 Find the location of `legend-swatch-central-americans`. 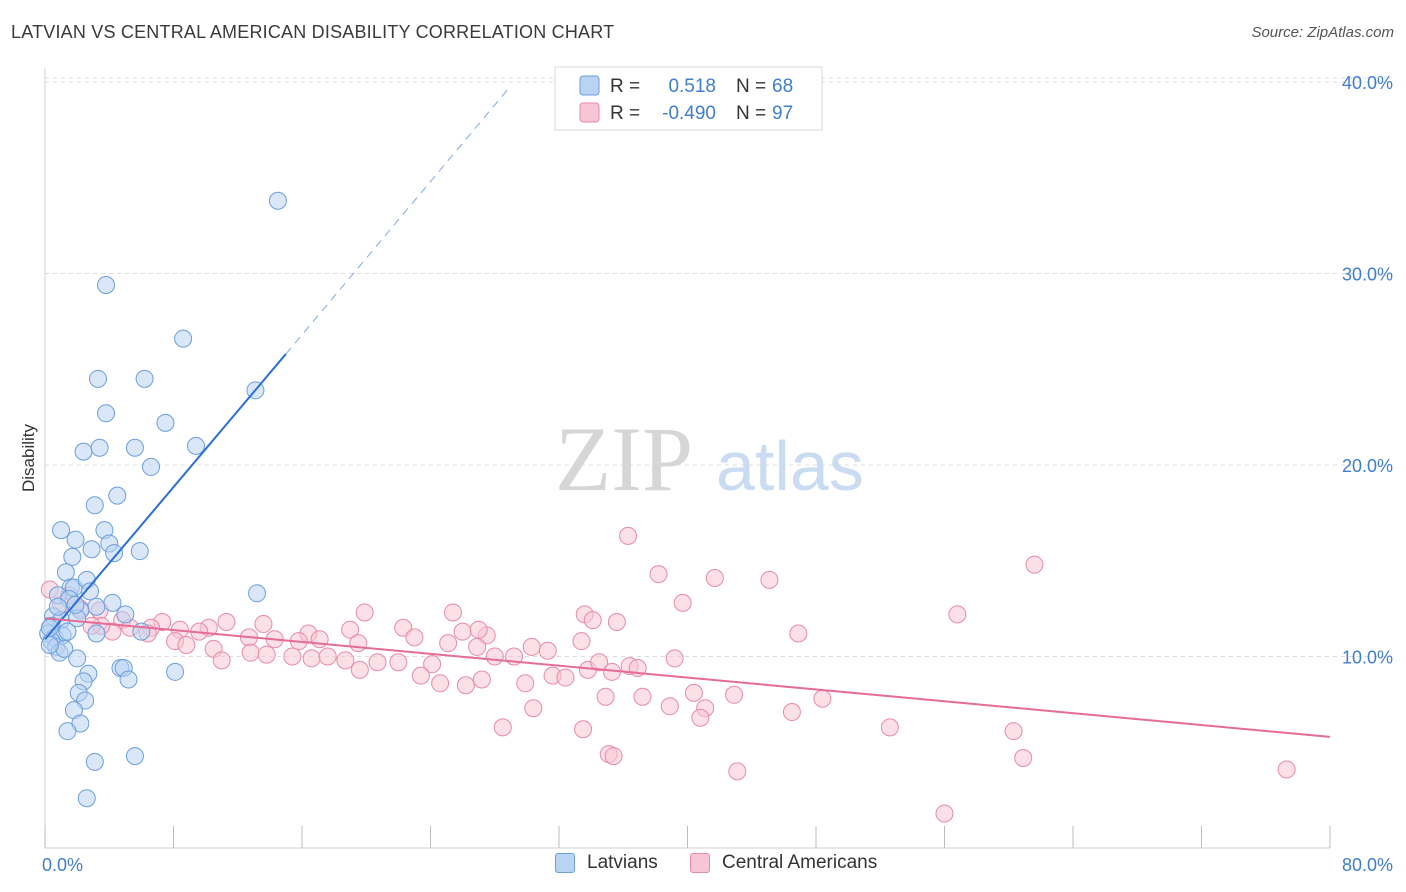

legend-swatch-central-americans is located at coordinates (589, 112).